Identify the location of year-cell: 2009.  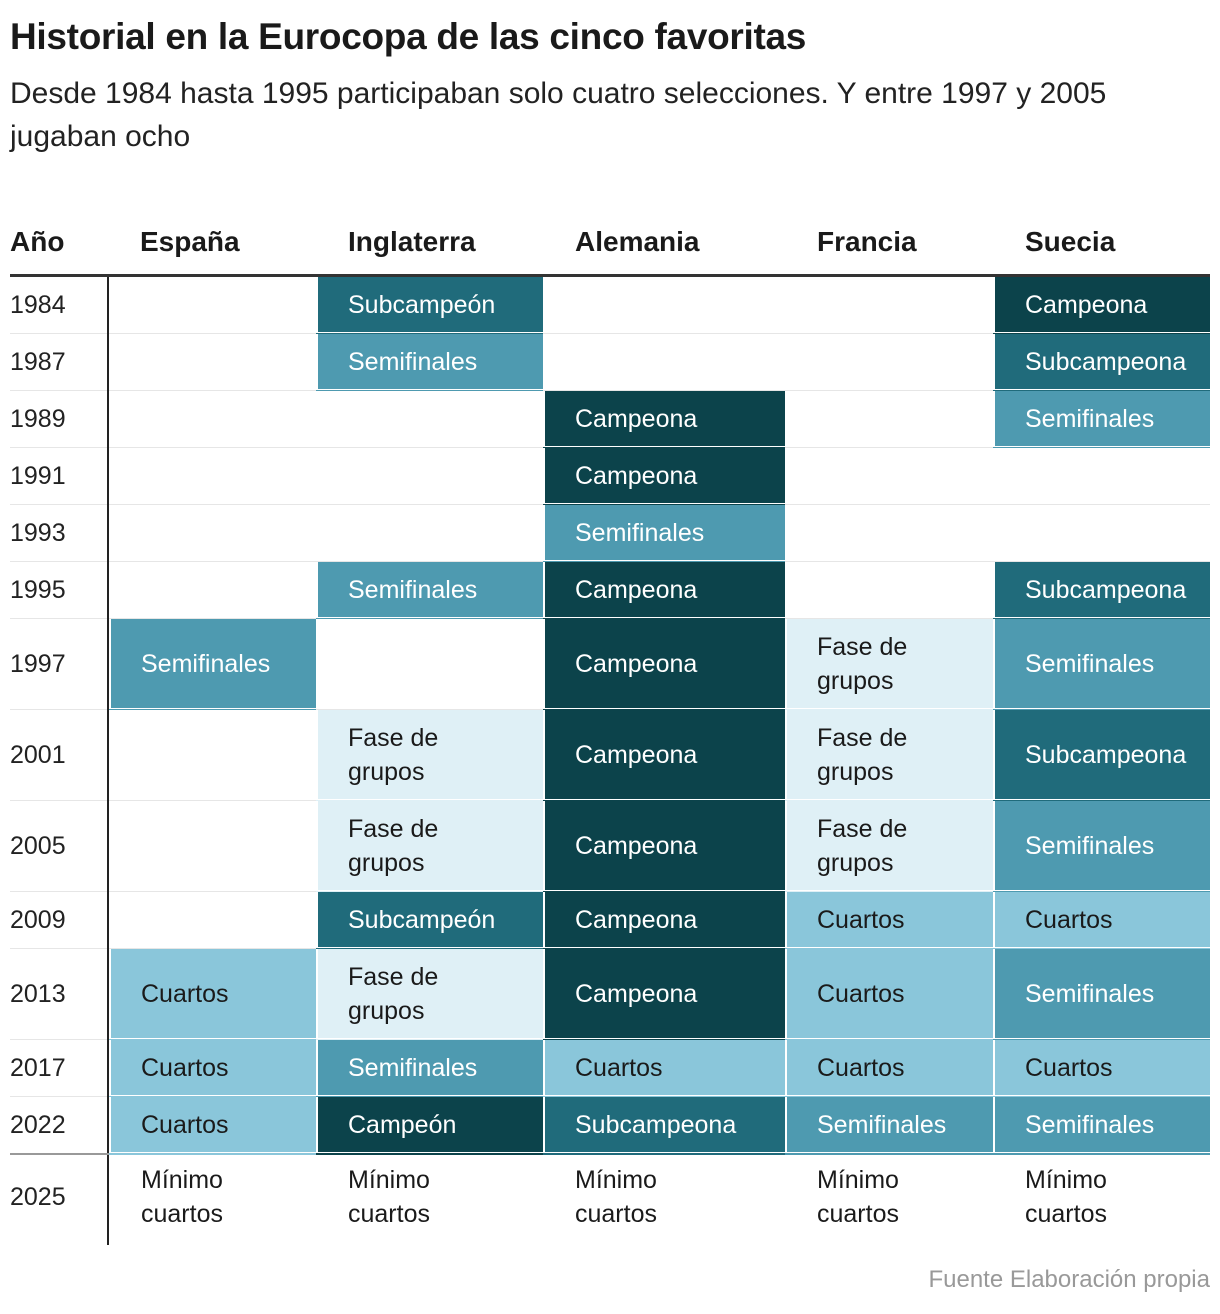
(59, 920).